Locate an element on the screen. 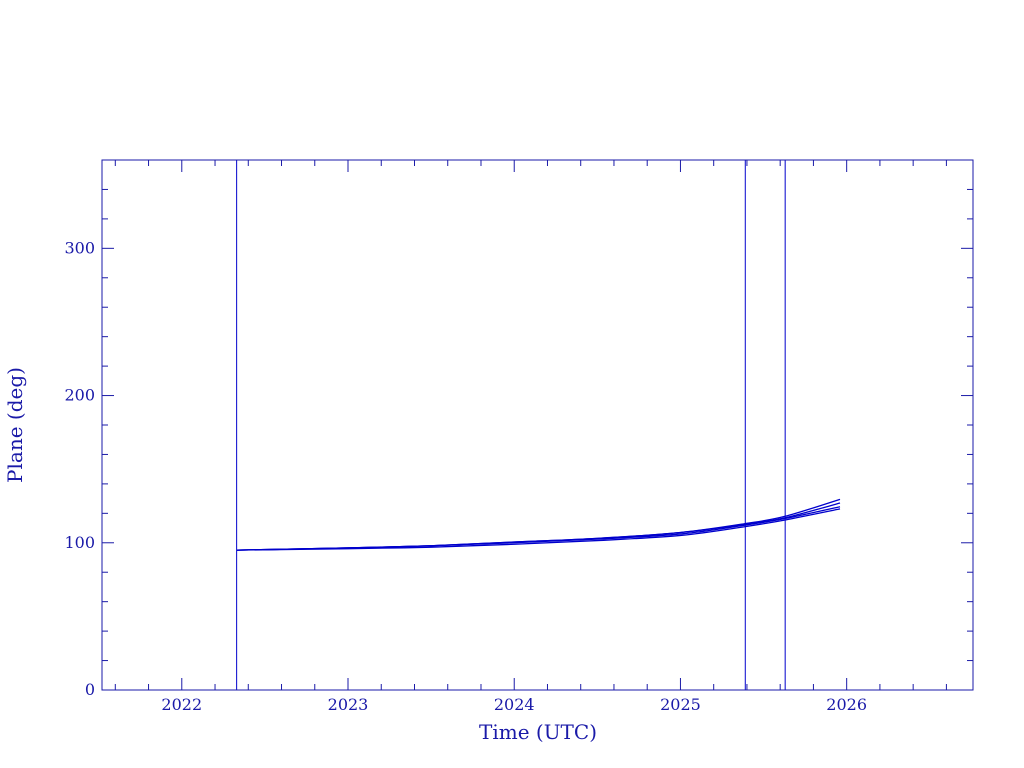 The image size is (1024, 768). x-tick-label-1: 2023 is located at coordinates (348, 704).